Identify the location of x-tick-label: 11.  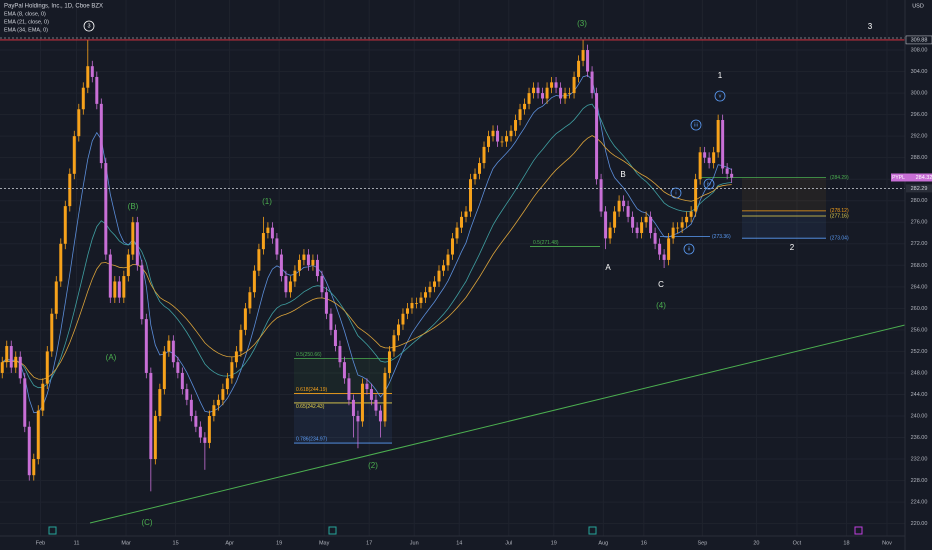
(77, 543).